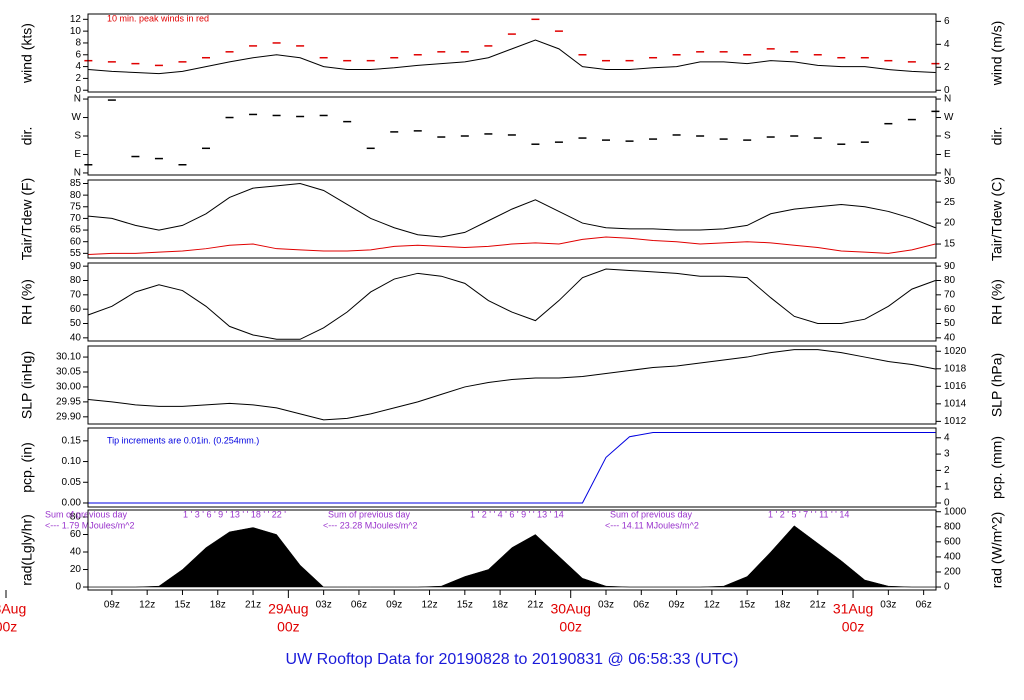 The image size is (1024, 700). What do you see at coordinates (950, 244) in the screenshot?
I see `y2-tick-label: 15` at bounding box center [950, 244].